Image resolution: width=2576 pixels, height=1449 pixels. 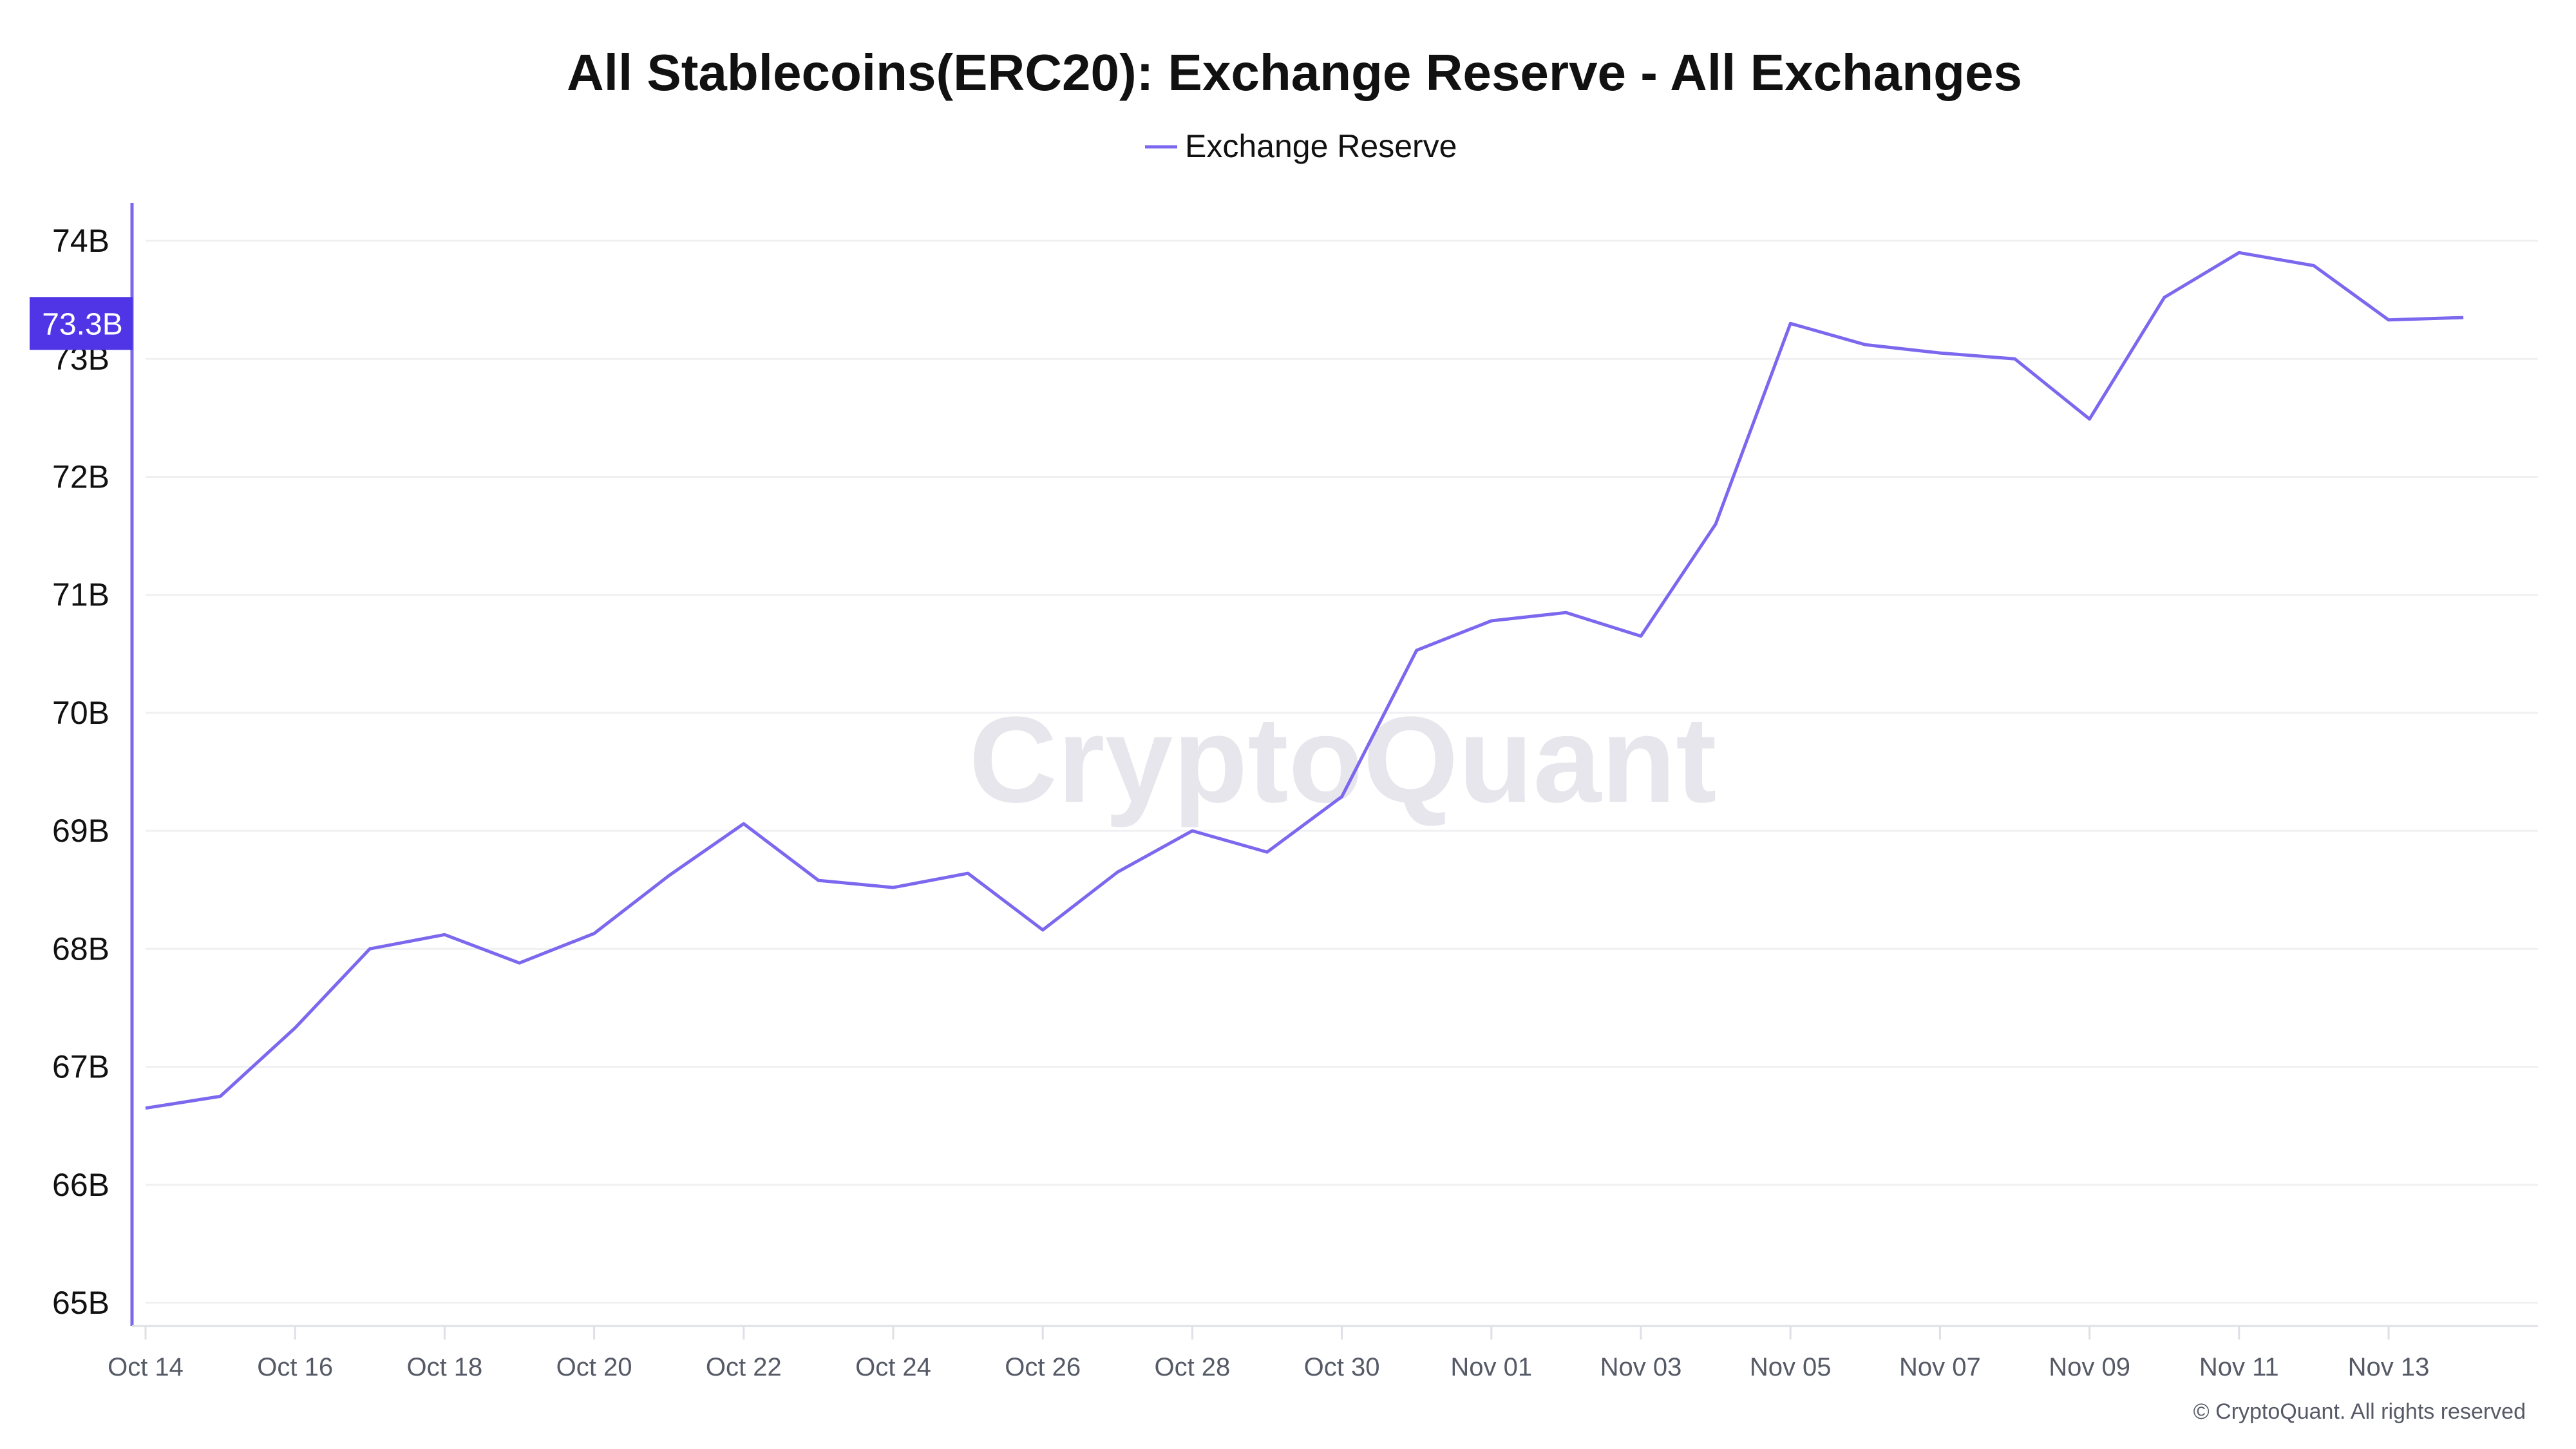 I want to click on x-tick-label: Nov 07, so click(x=1940, y=1367).